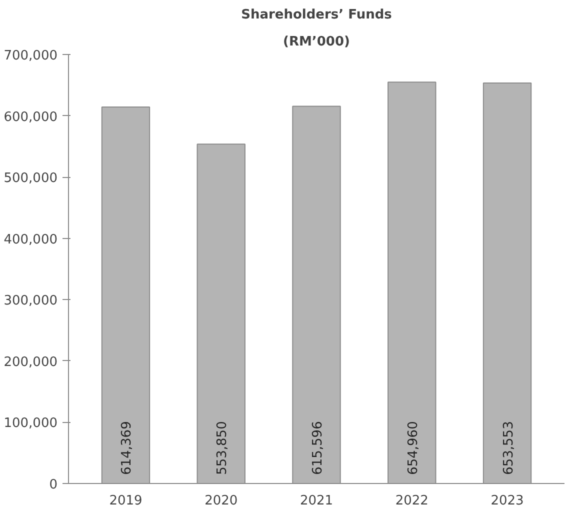 This screenshot has width=584, height=507. I want to click on data-label: 614,369, so click(127, 448).